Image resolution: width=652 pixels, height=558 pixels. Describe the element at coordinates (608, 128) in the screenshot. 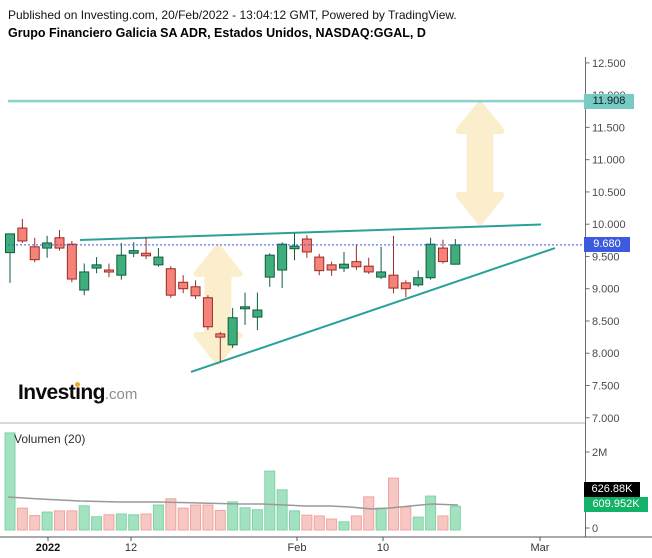

I see `price-tick-label: 11.500` at that location.